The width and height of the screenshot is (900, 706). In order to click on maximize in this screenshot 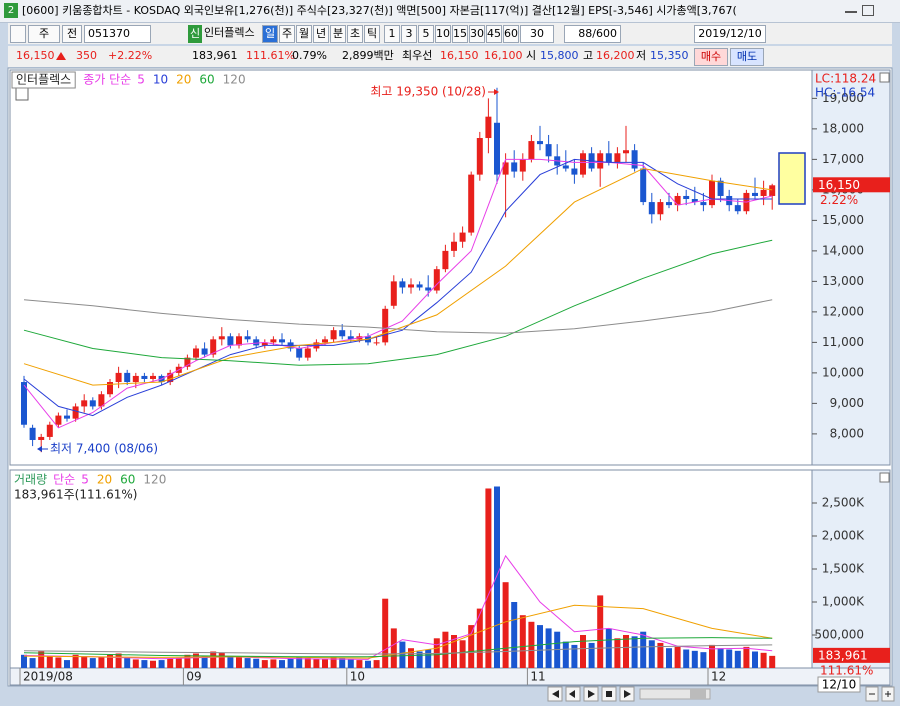, I will do `click(868, 10)`.